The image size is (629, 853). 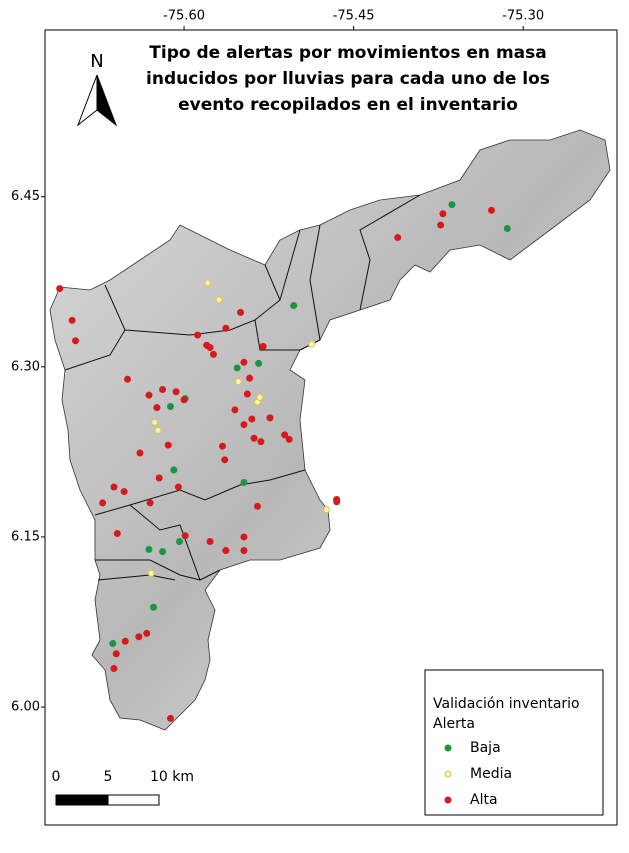 I want to click on scale-label: 0, so click(x=56, y=777).